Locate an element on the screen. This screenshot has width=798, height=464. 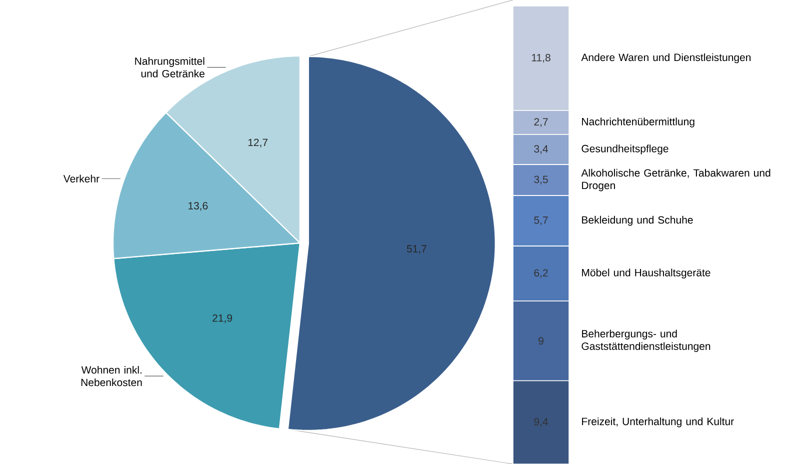
data-label: 3,5 is located at coordinates (541, 180).